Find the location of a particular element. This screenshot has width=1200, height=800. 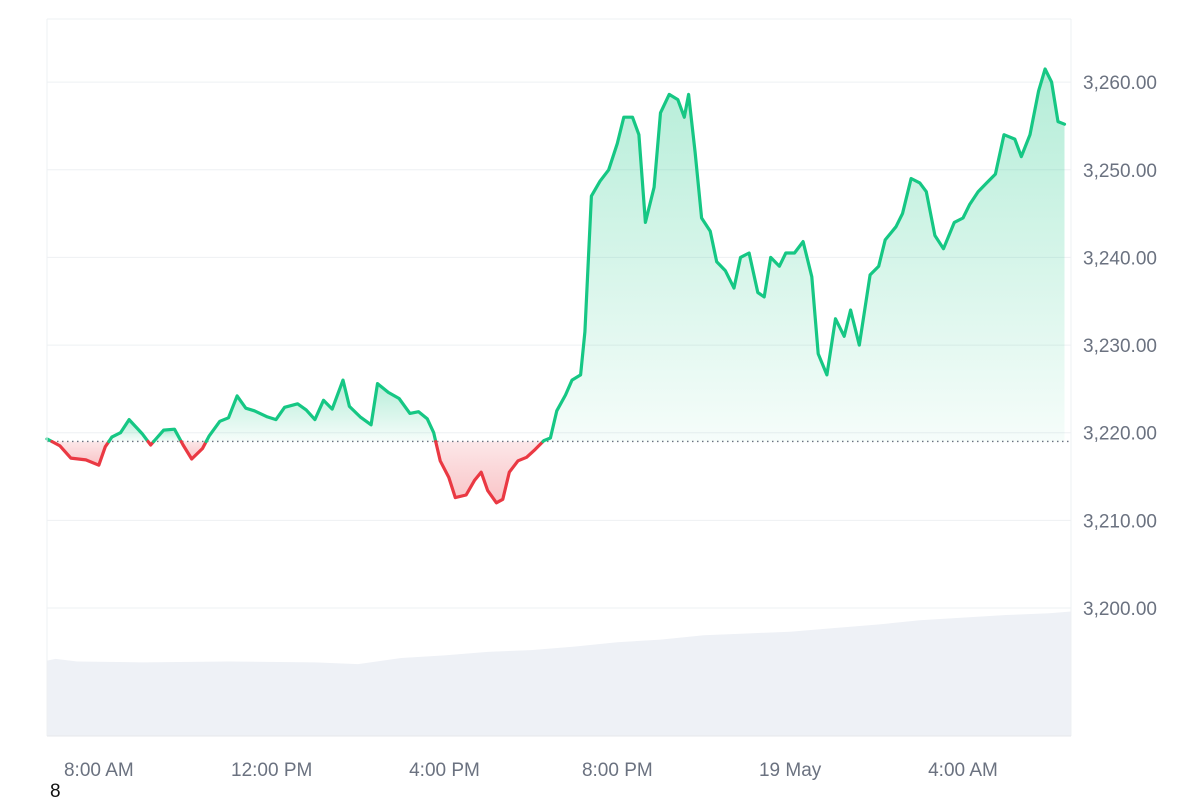

y-tick-label-3: 3,230.00 is located at coordinates (1120, 346).